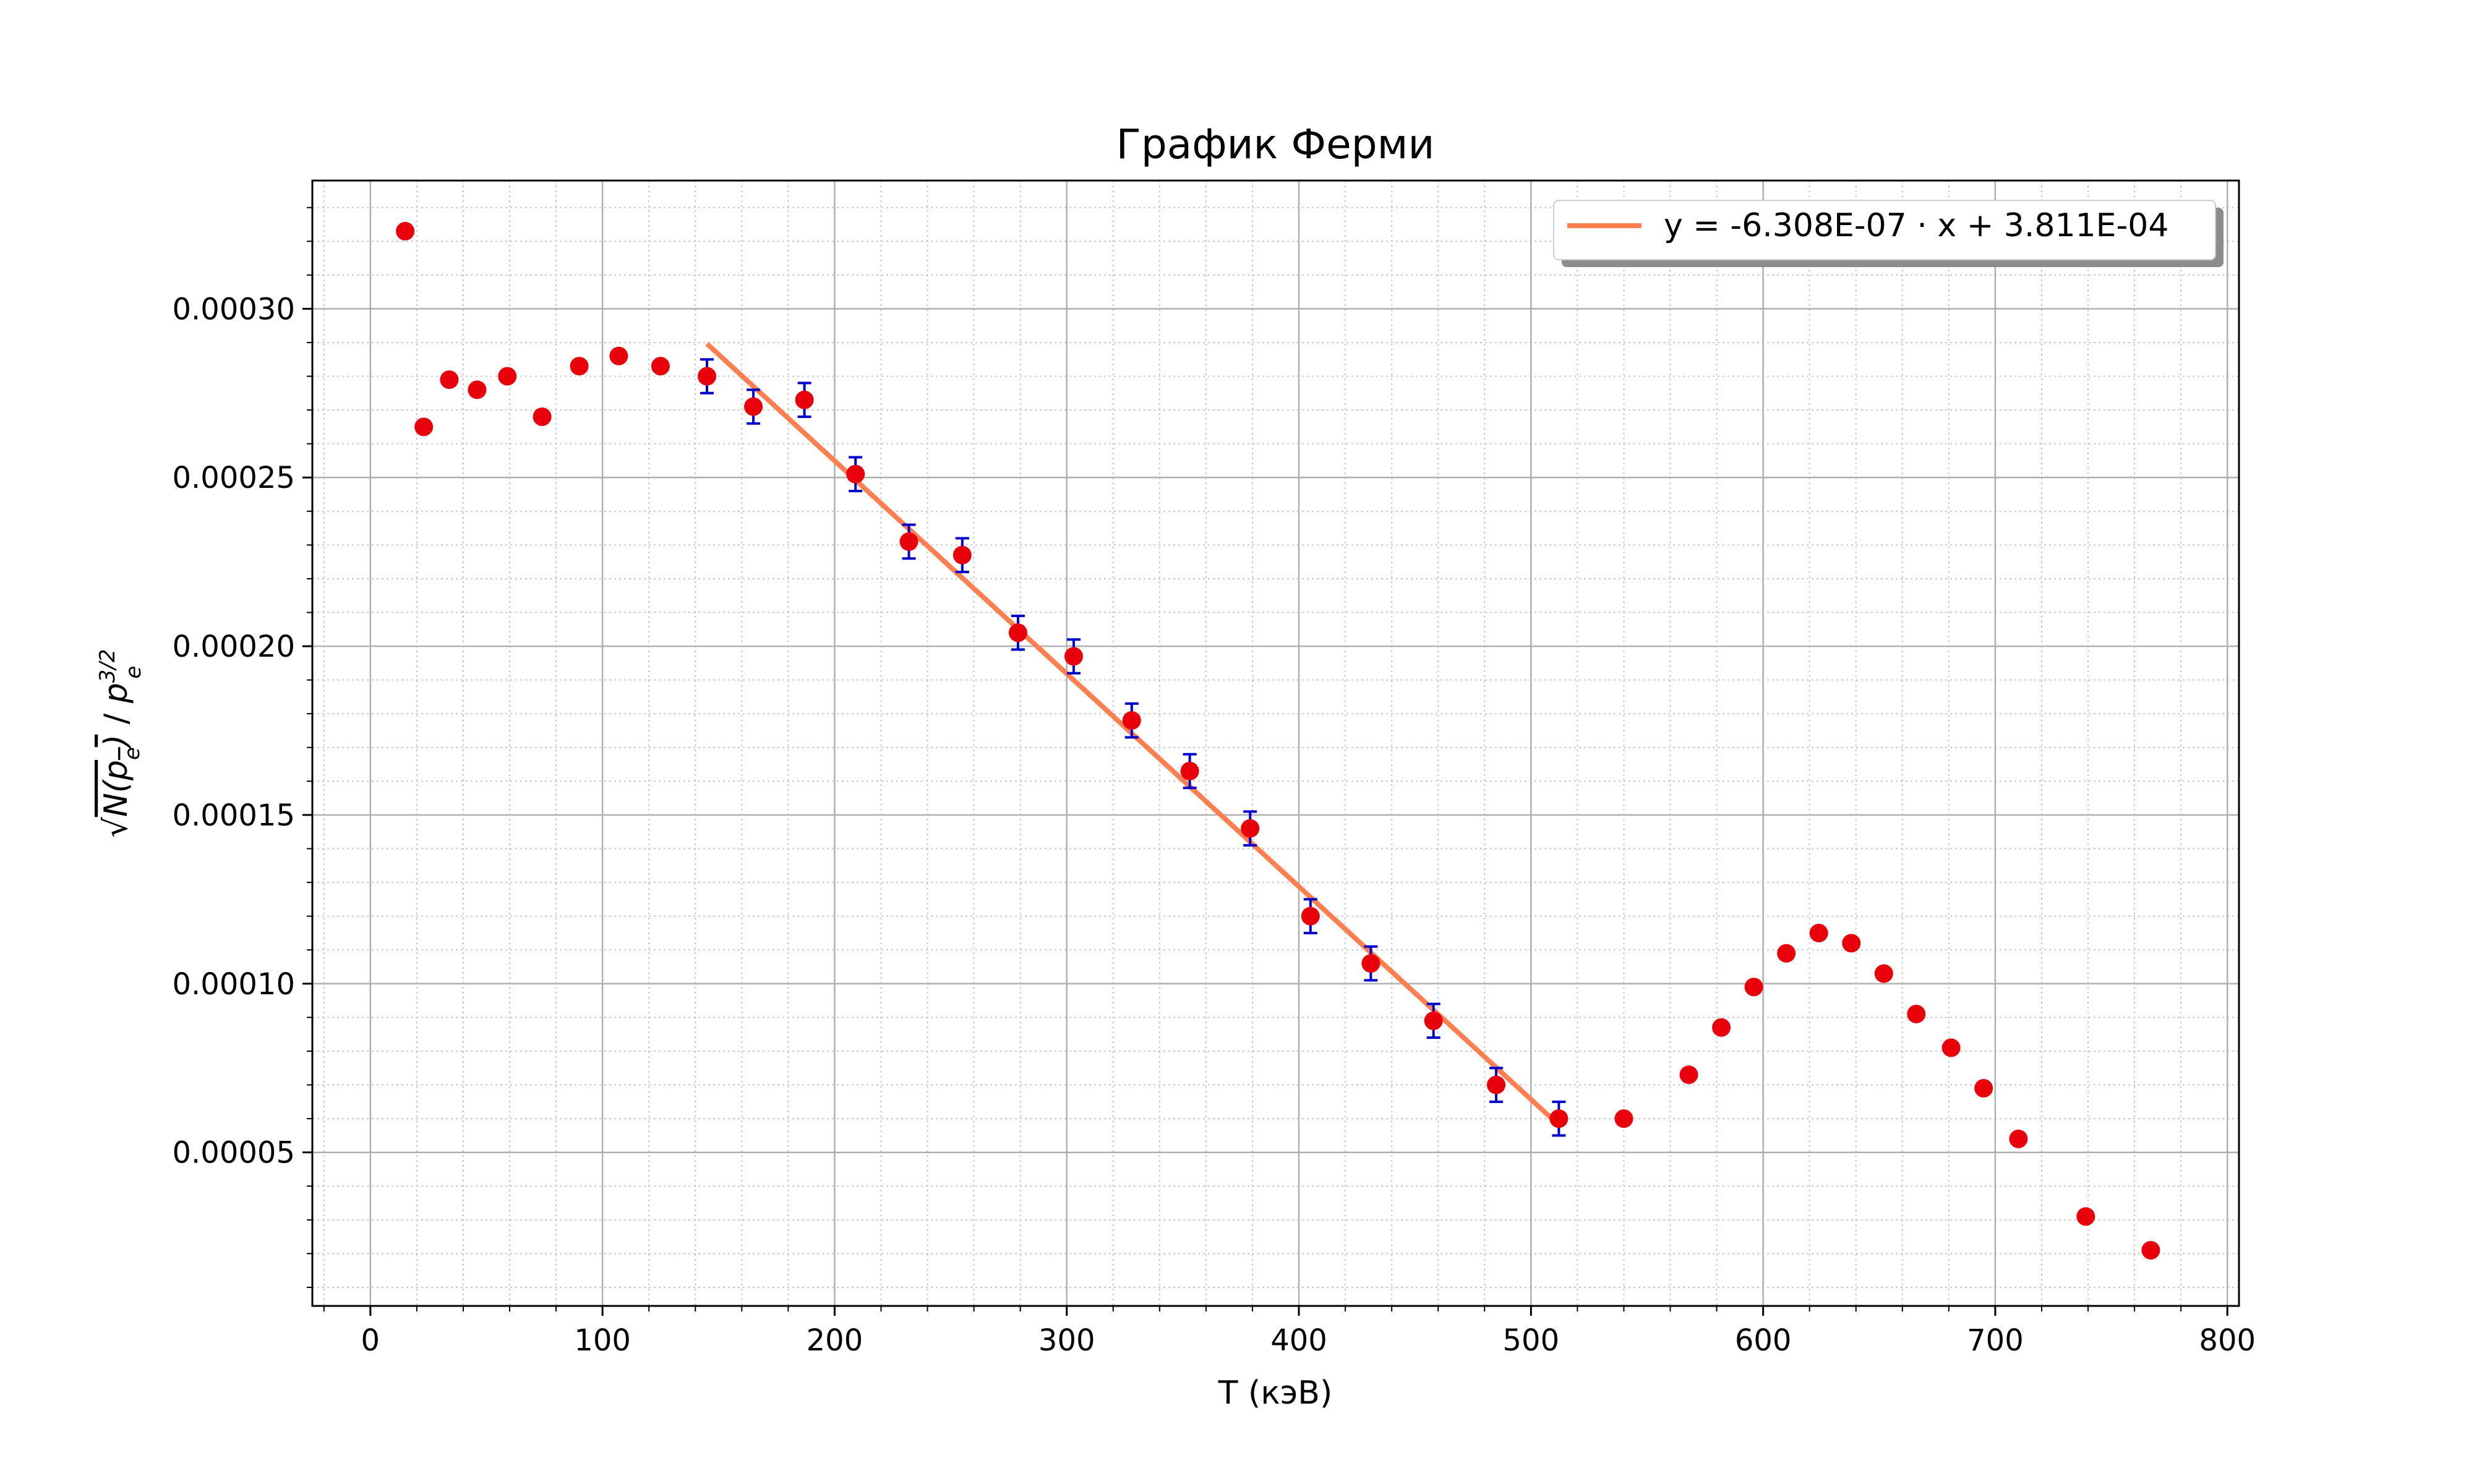 The height and width of the screenshot is (1484, 2474). I want to click on x-tick-label: 700, so click(1995, 1340).